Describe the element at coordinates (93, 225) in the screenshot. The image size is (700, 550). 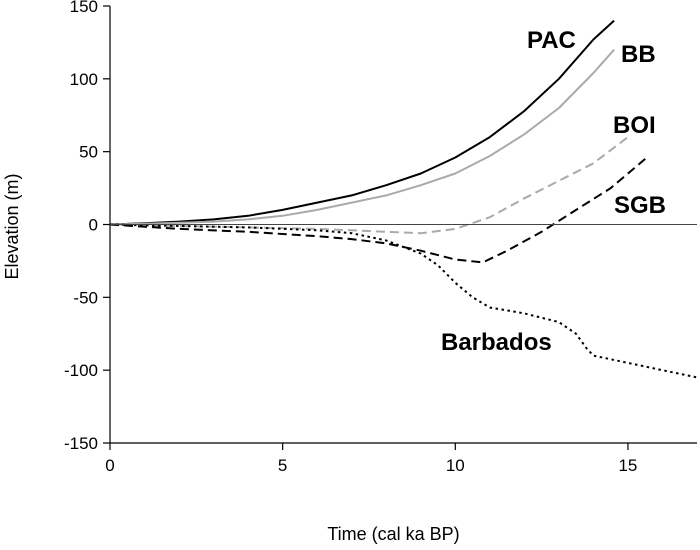
I see `y-tick-label: 0` at that location.